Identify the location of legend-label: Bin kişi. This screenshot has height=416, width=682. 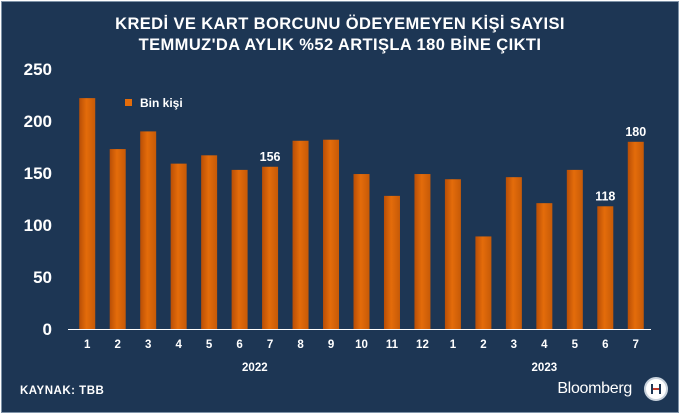
(161, 103).